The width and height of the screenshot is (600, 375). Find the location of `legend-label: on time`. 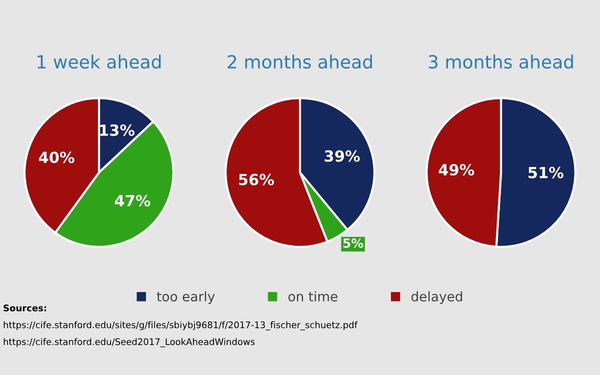

legend-label: on time is located at coordinates (313, 296).